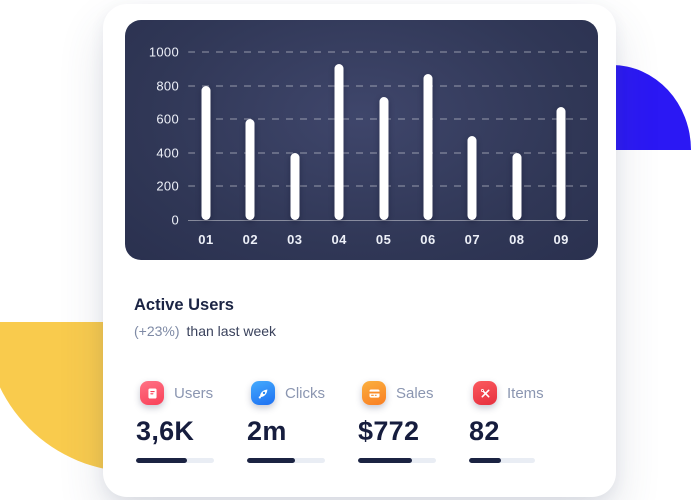 This screenshot has width=691, height=500. I want to click on stats-row: Users 3,6K Clicks 2m Sales $772 Items, so click(358, 422).